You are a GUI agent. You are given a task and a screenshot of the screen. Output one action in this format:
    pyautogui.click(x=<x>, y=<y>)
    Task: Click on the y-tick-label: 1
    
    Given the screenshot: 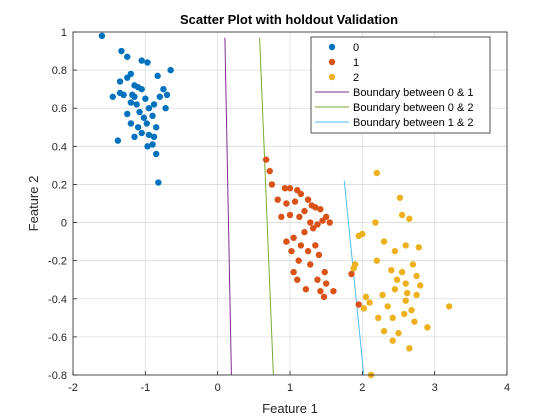 What is the action you would take?
    pyautogui.click(x=64, y=33)
    